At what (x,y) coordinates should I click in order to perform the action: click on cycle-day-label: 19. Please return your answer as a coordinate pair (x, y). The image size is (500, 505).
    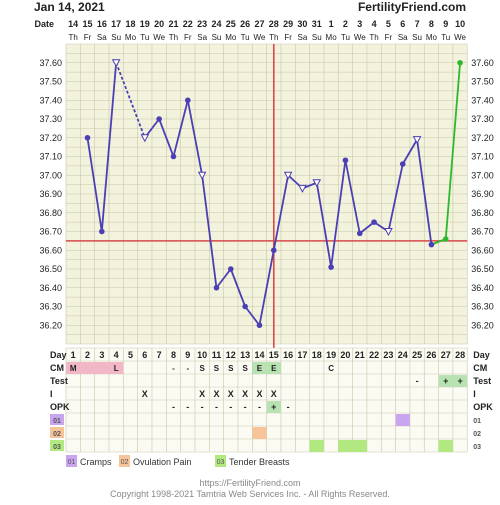
    Looking at the image, I should click on (331, 355).